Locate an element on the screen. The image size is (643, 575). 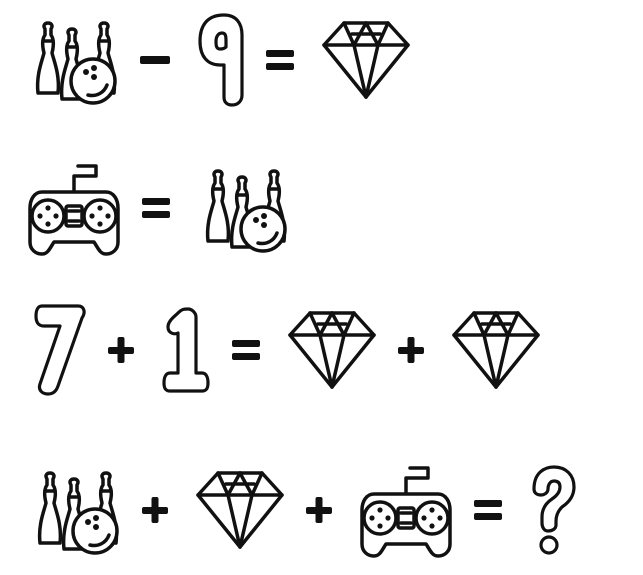
number-1: 1 is located at coordinates (186, 350).